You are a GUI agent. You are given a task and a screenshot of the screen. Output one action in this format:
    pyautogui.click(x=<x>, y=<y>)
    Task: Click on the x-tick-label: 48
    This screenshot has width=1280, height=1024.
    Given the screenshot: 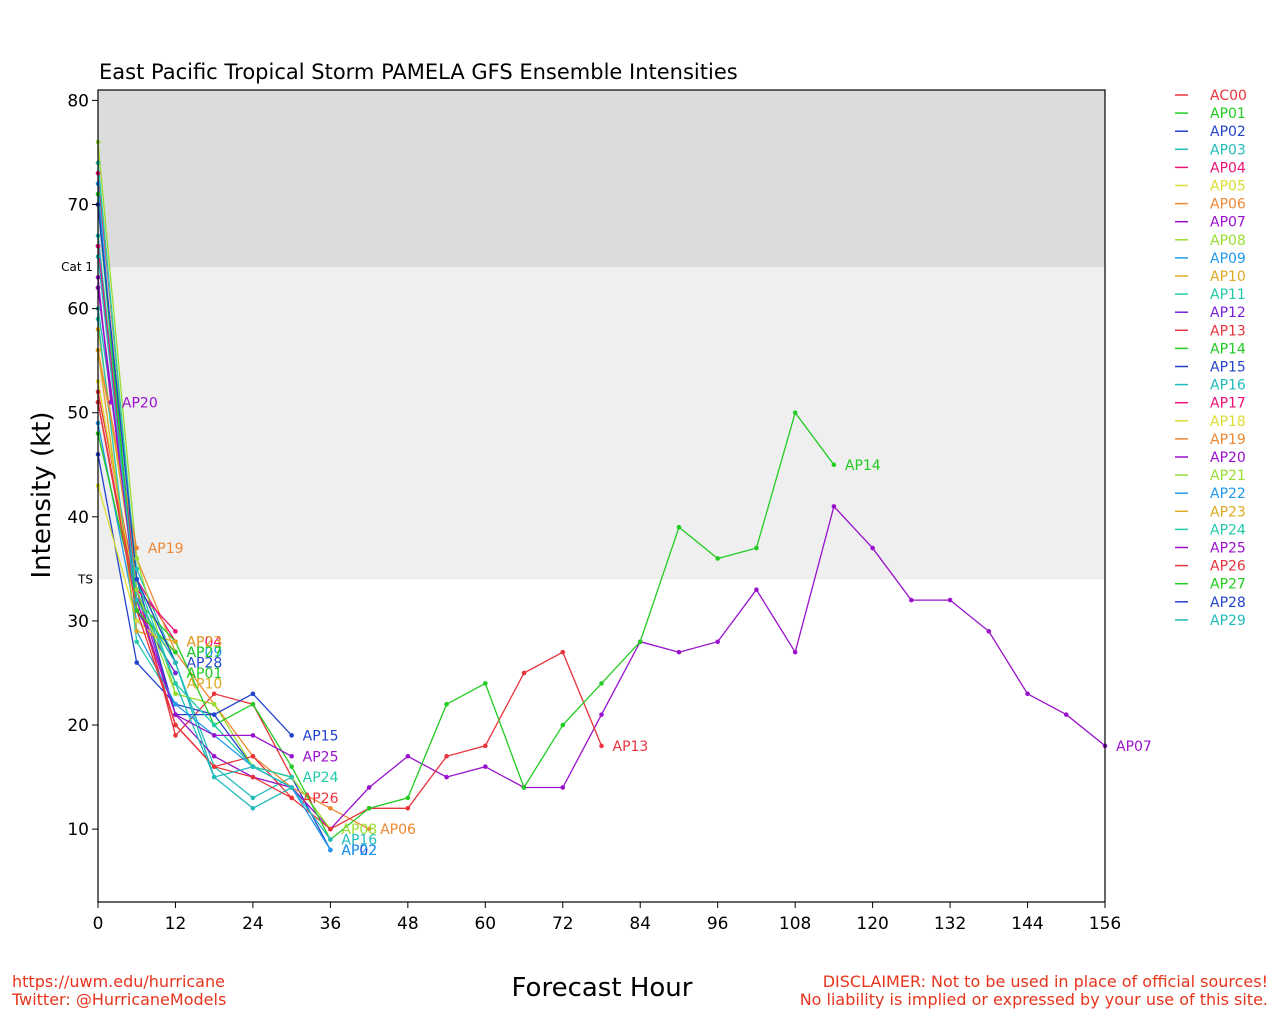 What is the action you would take?
    pyautogui.click(x=408, y=924)
    